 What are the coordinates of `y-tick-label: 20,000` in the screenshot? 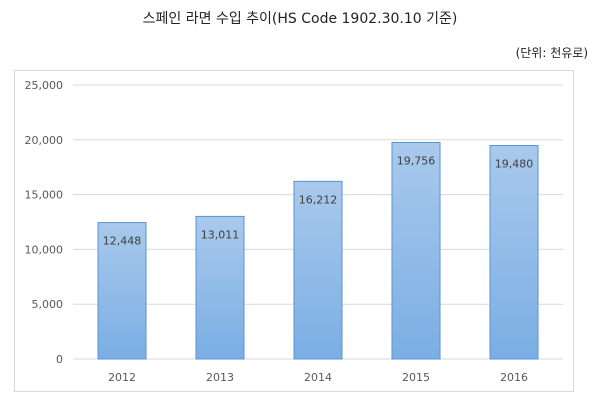 It's located at (44, 140).